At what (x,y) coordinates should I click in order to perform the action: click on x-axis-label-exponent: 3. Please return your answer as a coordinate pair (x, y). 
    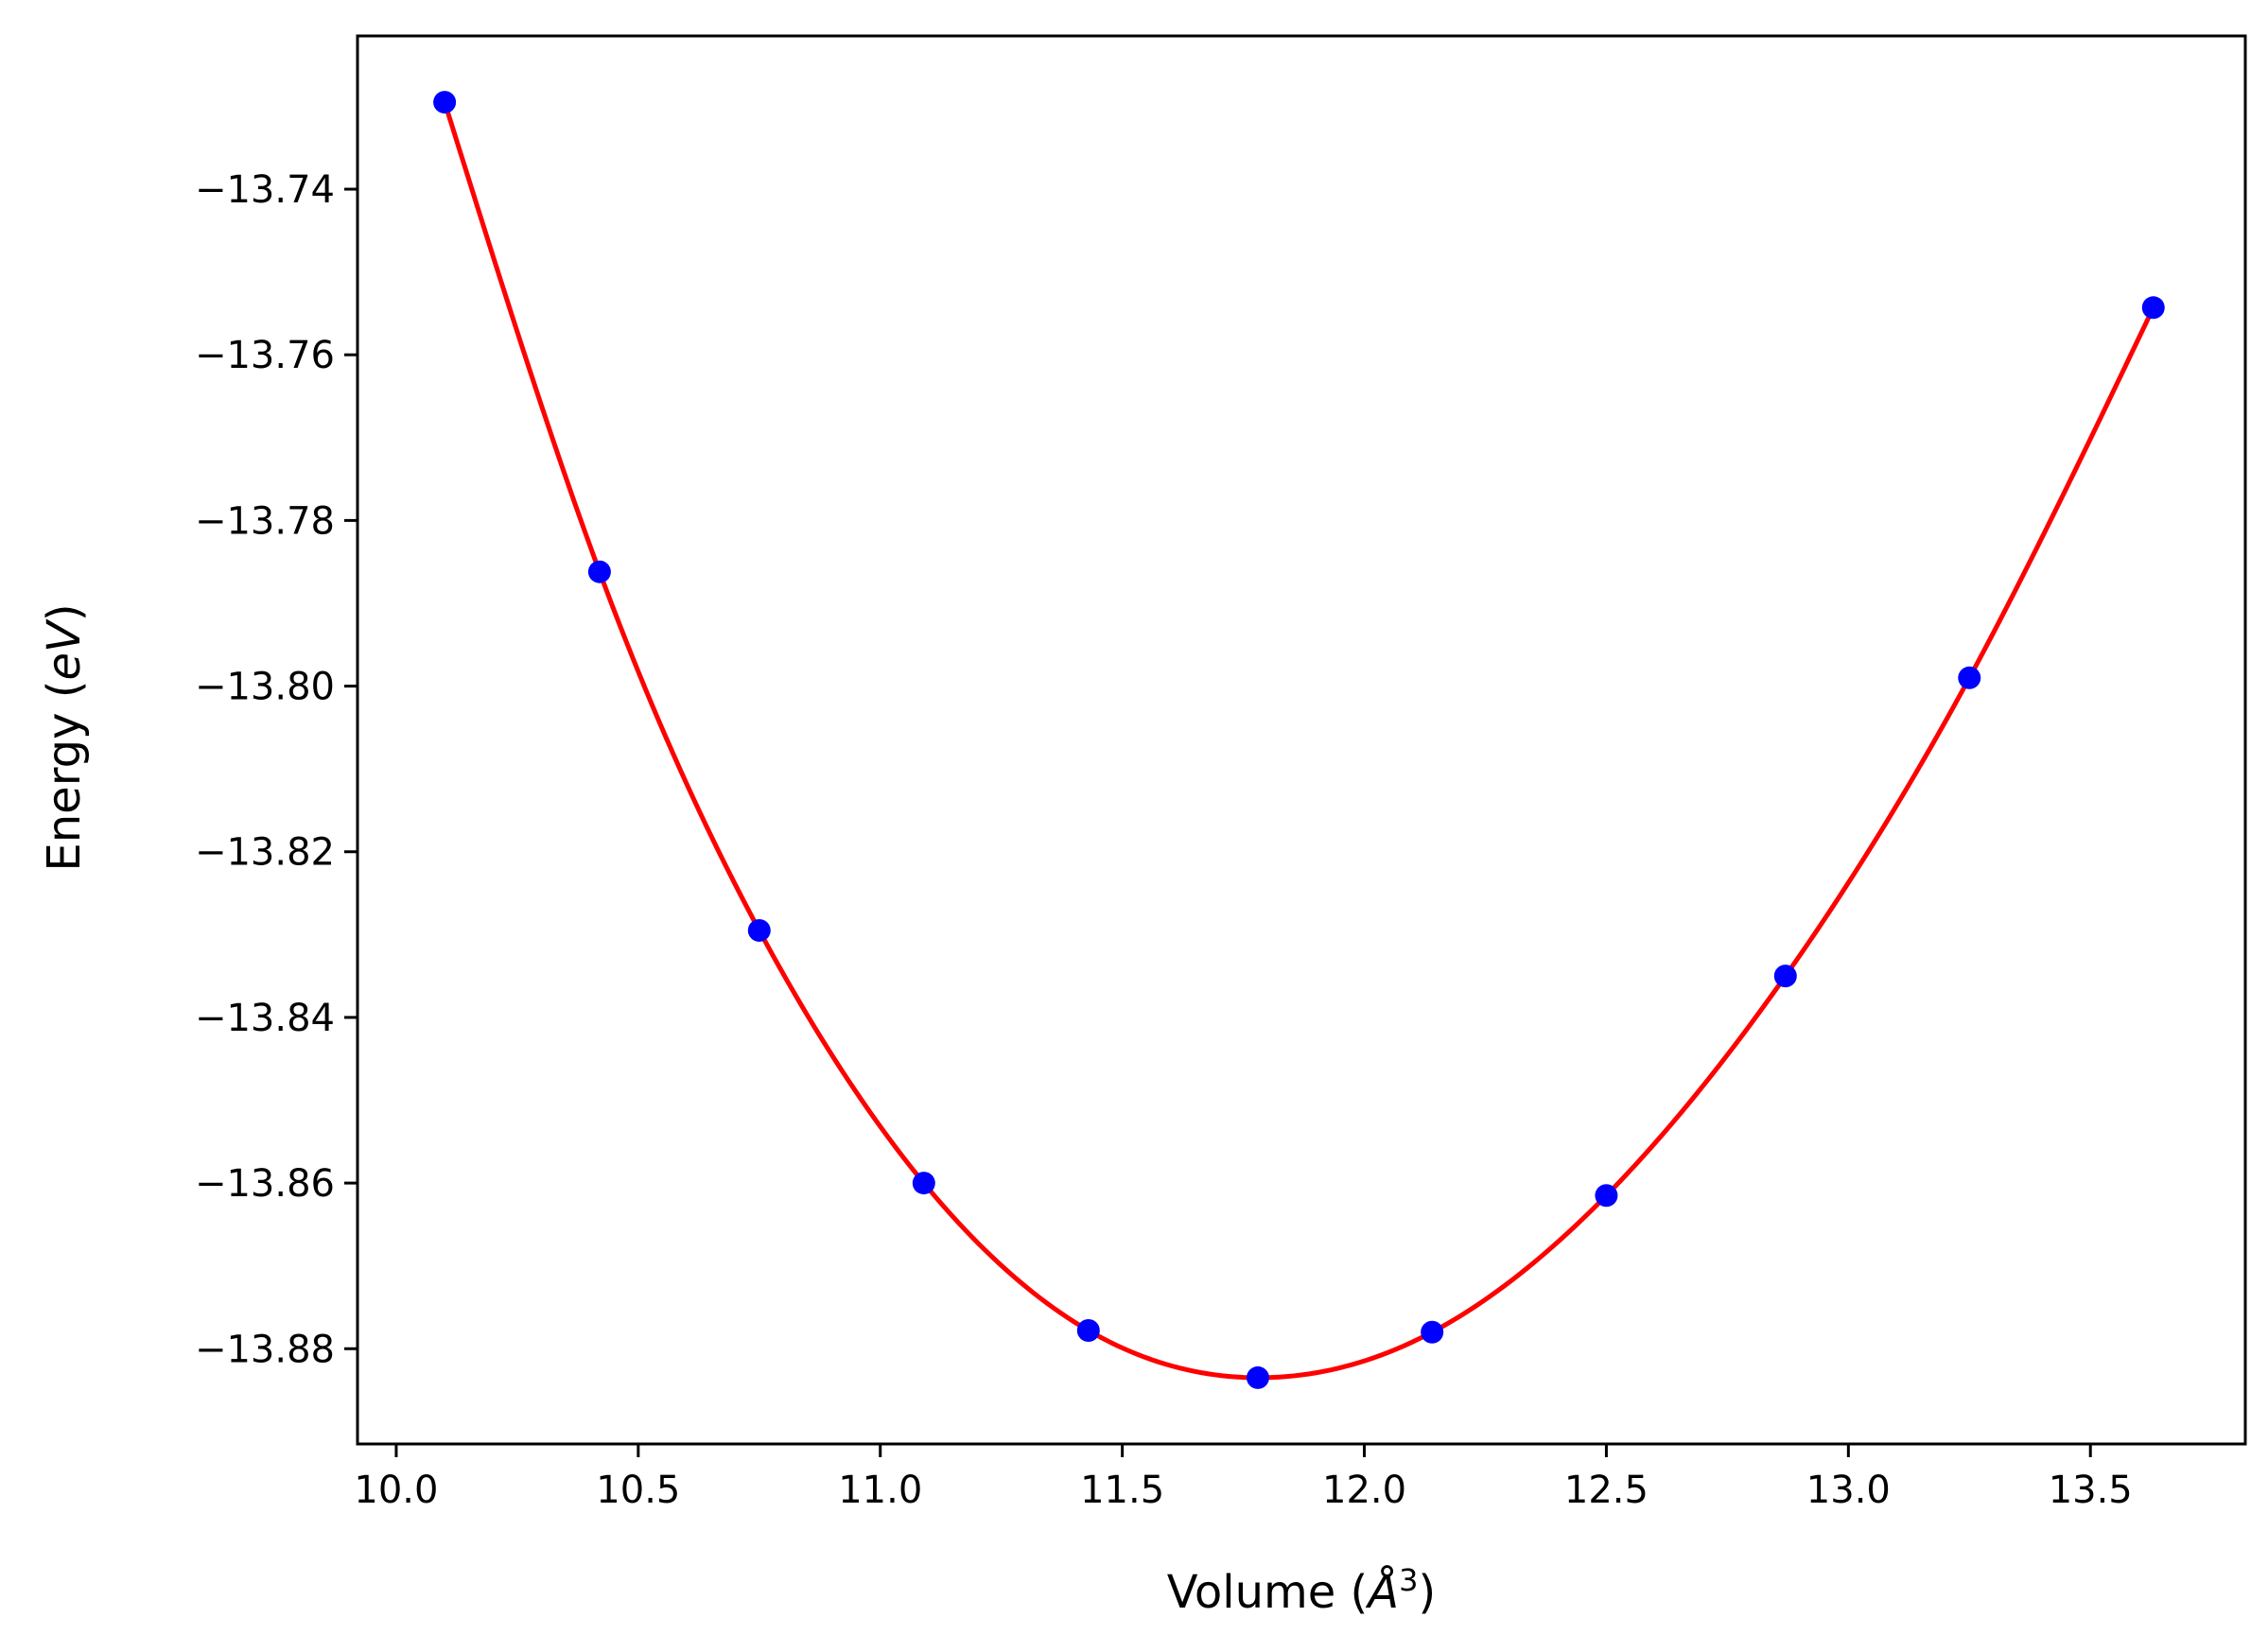
    Looking at the image, I should click on (1408, 1580).